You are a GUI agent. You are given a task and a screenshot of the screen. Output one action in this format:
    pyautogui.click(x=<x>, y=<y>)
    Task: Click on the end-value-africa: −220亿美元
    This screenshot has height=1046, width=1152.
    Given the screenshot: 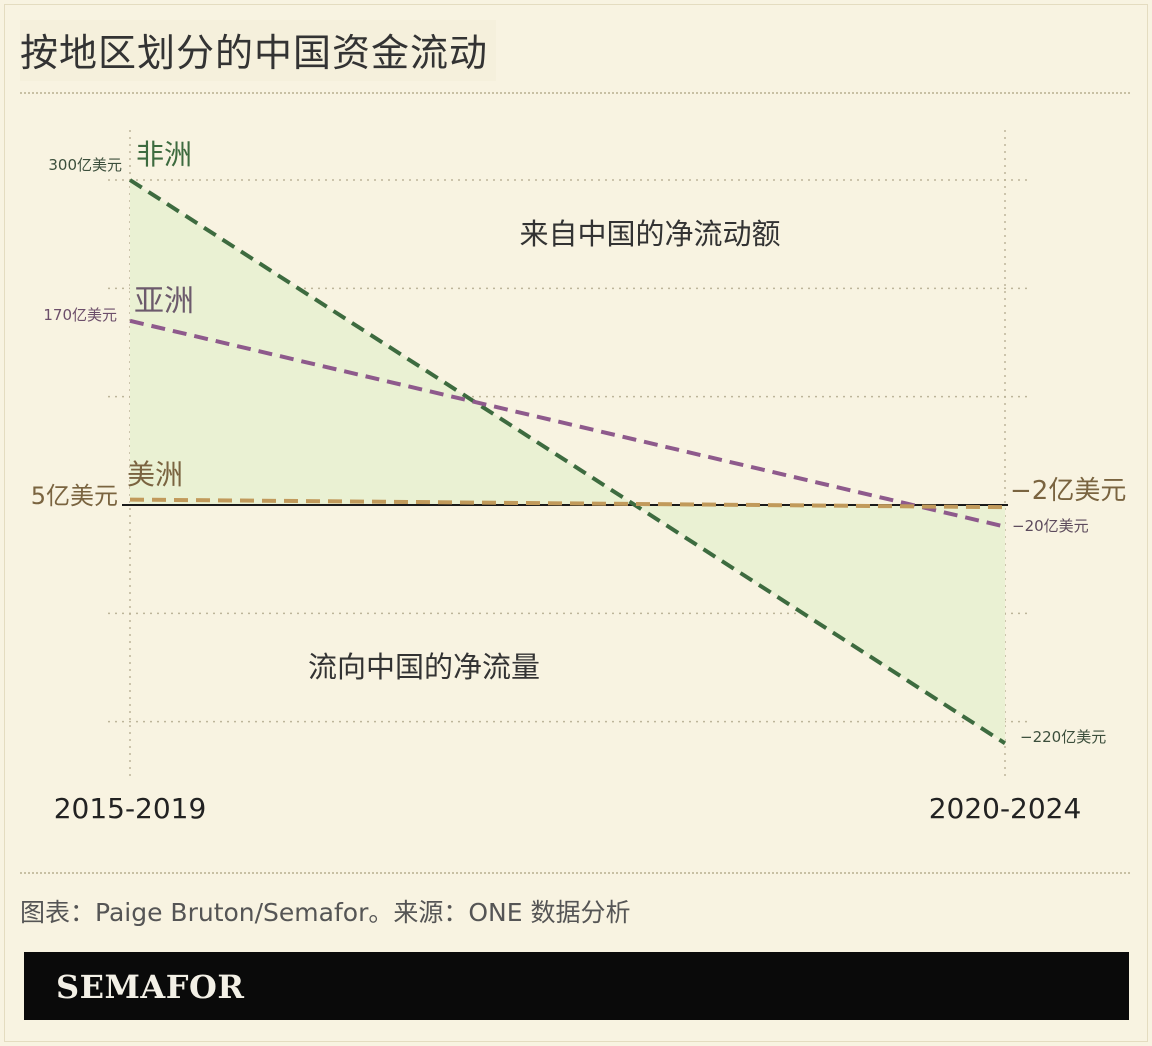 What is the action you would take?
    pyautogui.click(x=1063, y=737)
    